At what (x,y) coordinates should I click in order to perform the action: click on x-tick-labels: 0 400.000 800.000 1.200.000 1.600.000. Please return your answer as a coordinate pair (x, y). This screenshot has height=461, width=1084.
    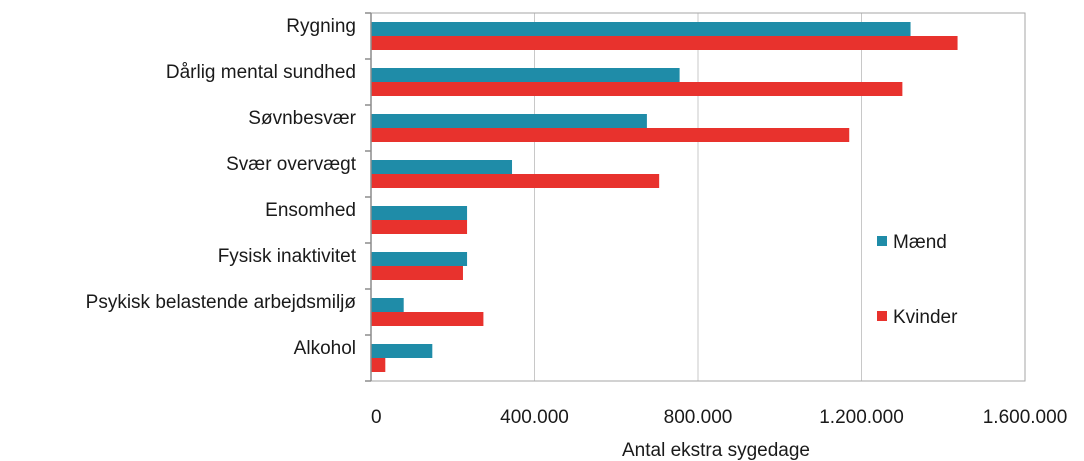
    Looking at the image, I should click on (719, 417).